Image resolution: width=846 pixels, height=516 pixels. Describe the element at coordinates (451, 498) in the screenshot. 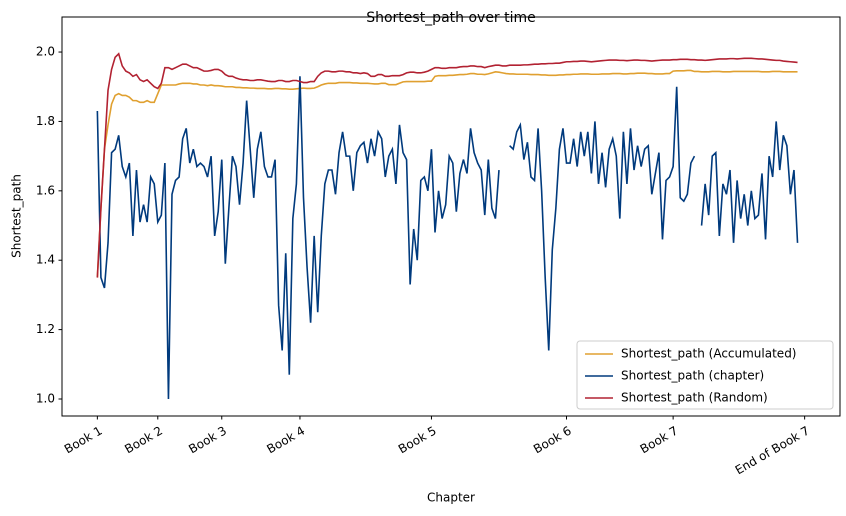

I see `x-axis-label: Chapter` at that location.